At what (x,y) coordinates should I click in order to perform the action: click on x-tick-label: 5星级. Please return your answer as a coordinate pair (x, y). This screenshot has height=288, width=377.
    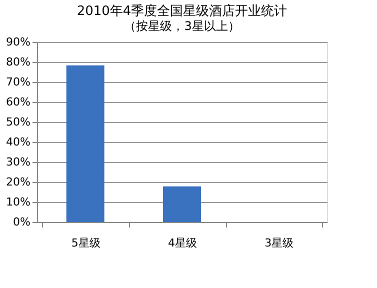
    Looking at the image, I should click on (85, 243).